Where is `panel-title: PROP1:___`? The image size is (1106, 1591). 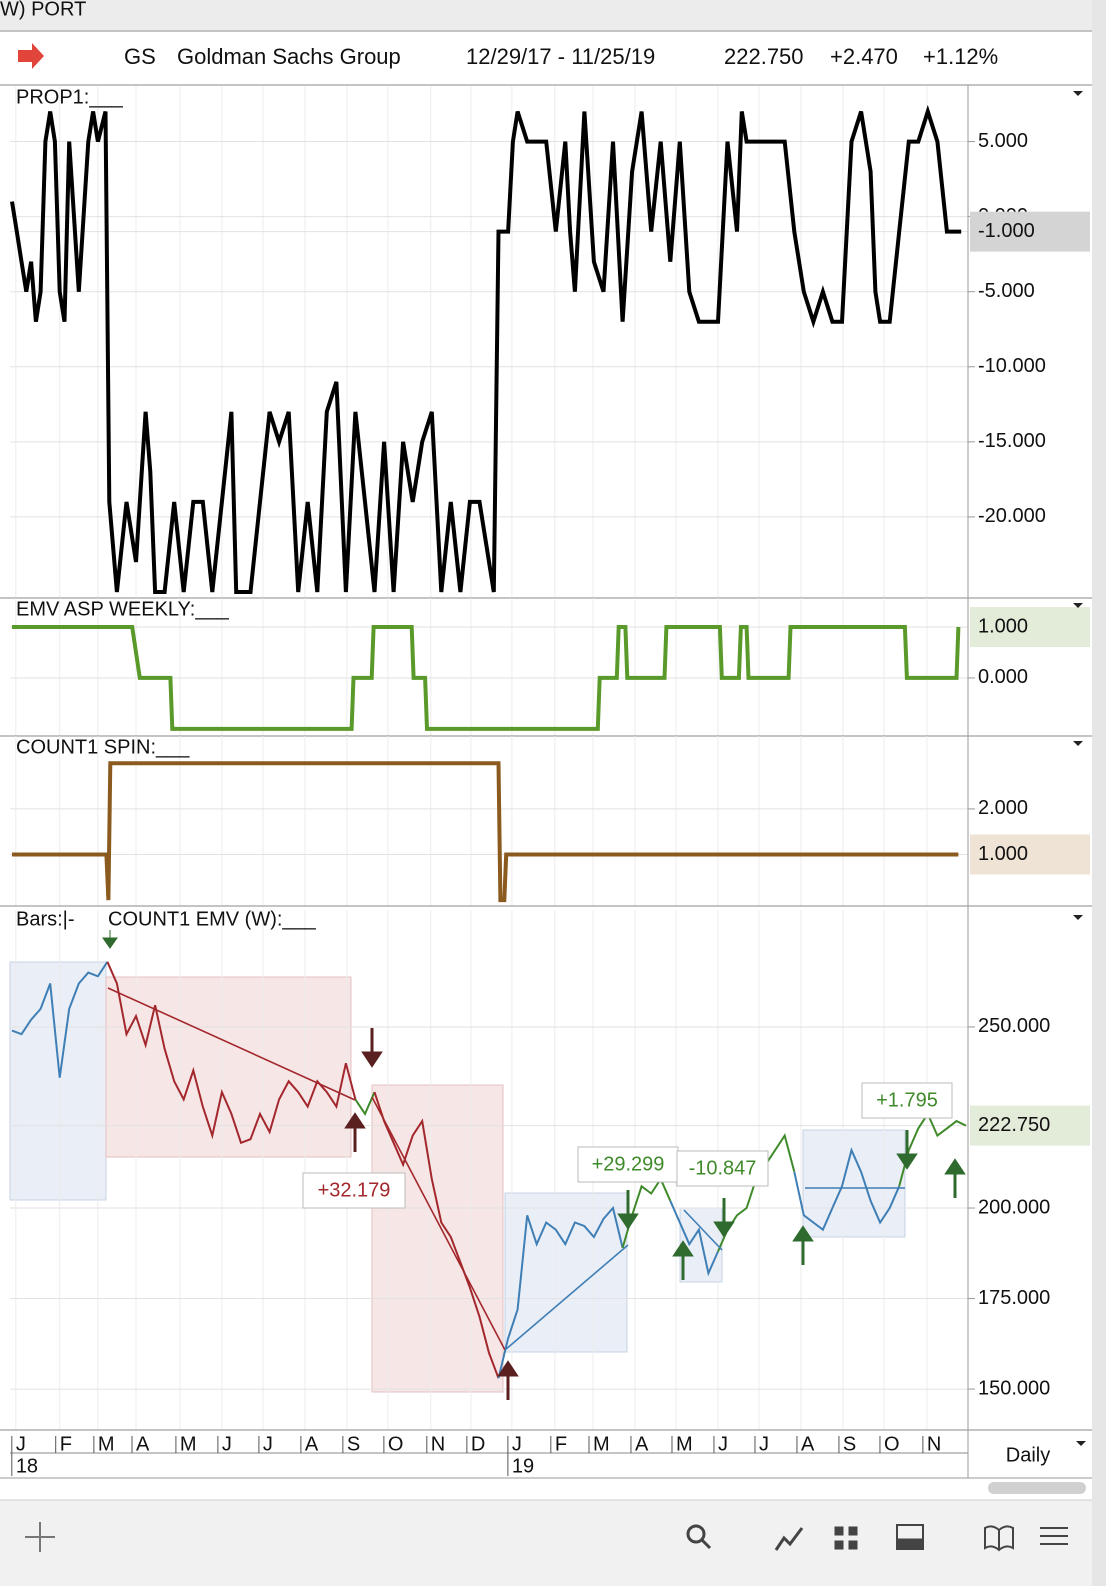 panel-title: PROP1:___ is located at coordinates (70, 97).